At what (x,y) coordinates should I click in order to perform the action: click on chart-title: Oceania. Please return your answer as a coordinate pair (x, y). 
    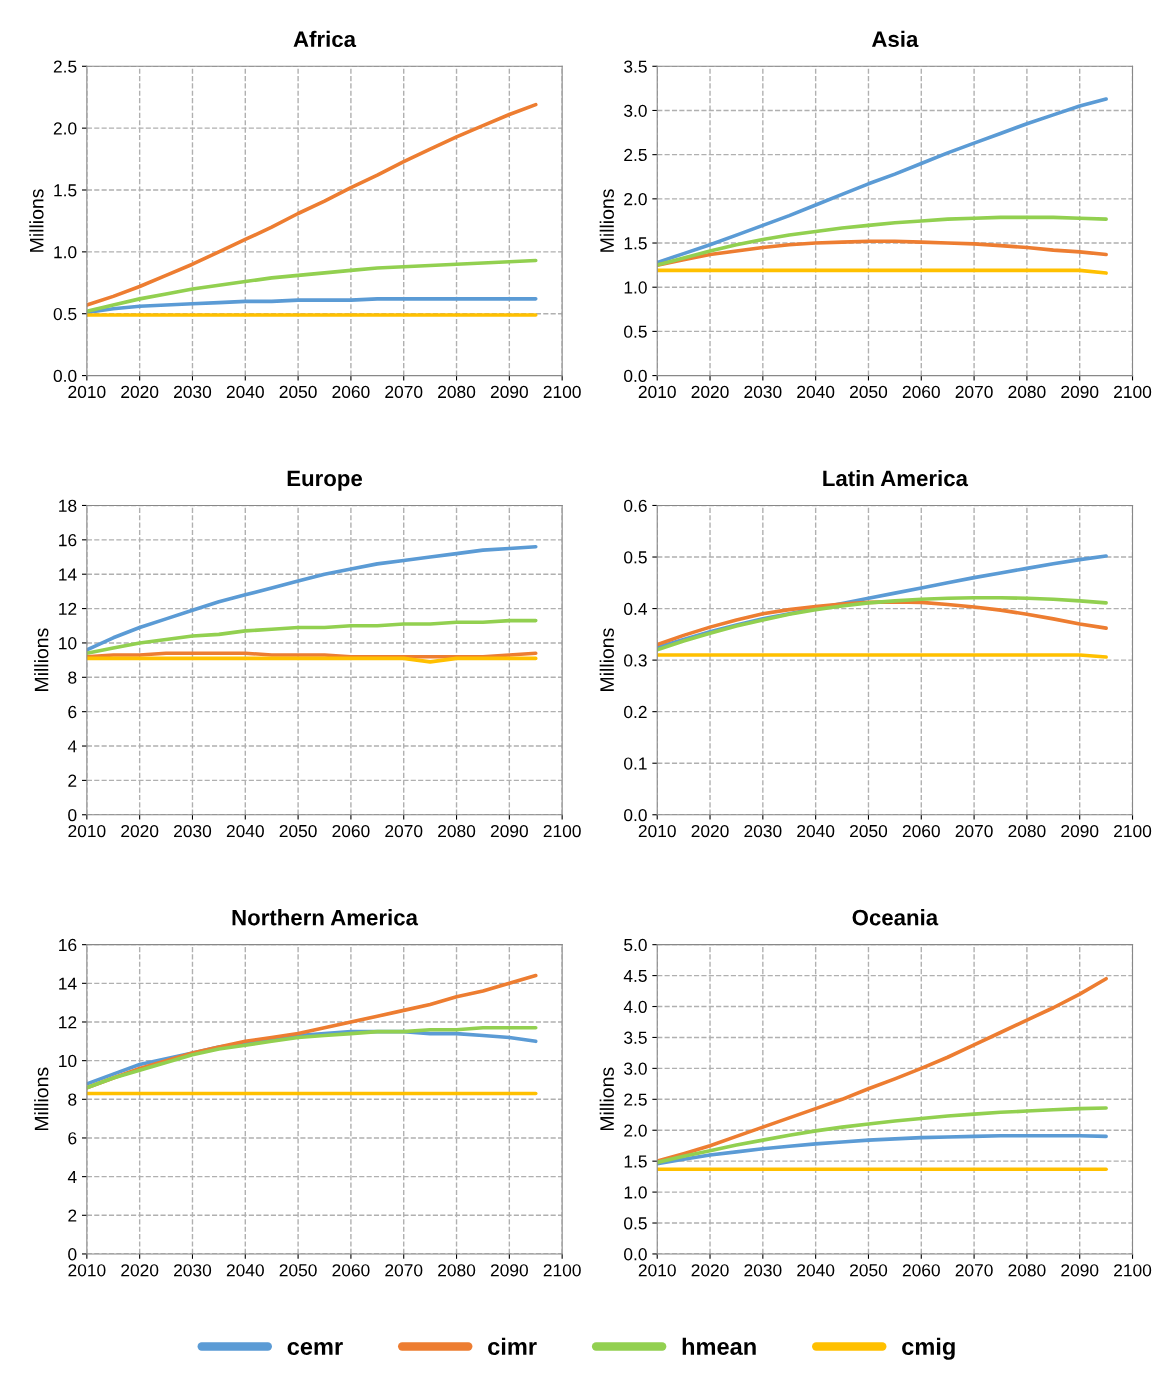
    Looking at the image, I should click on (895, 917).